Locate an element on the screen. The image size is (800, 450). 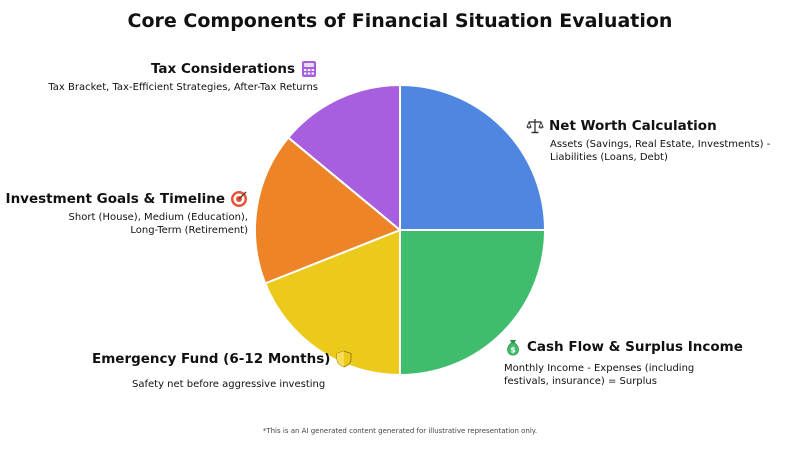
pie-slice-emergency-fund-6-12-months is located at coordinates (332, 302).